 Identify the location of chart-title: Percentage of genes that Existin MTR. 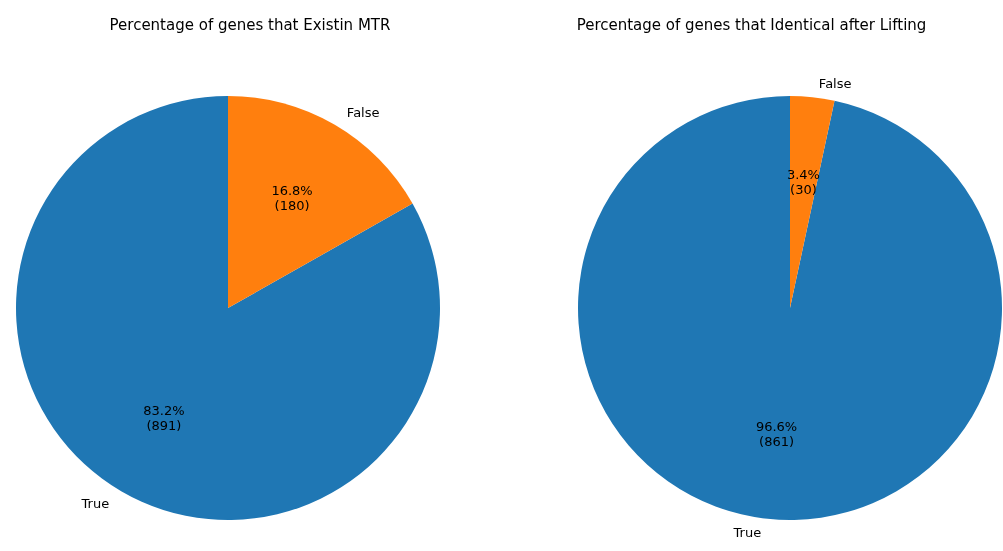
(250, 24).